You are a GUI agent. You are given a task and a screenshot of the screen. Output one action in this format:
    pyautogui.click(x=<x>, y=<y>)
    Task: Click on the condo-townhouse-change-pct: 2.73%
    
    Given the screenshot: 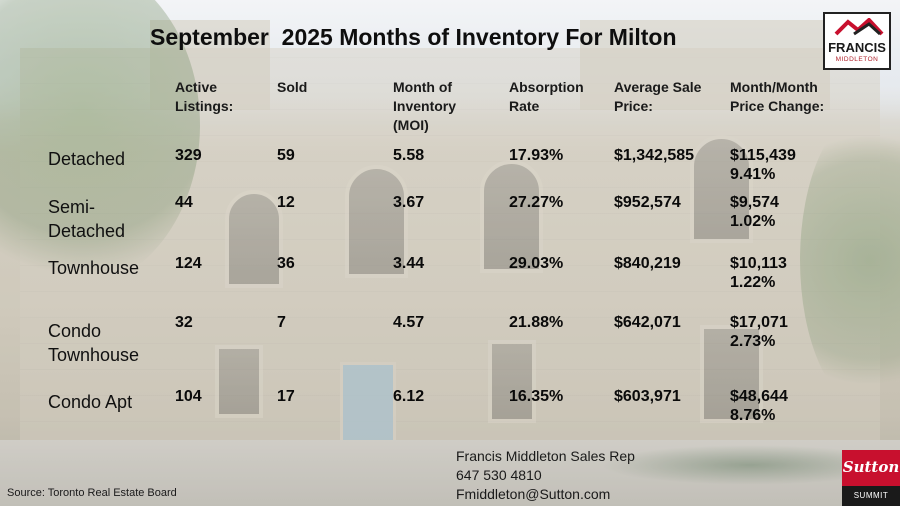 What is the action you would take?
    pyautogui.click(x=753, y=341)
    